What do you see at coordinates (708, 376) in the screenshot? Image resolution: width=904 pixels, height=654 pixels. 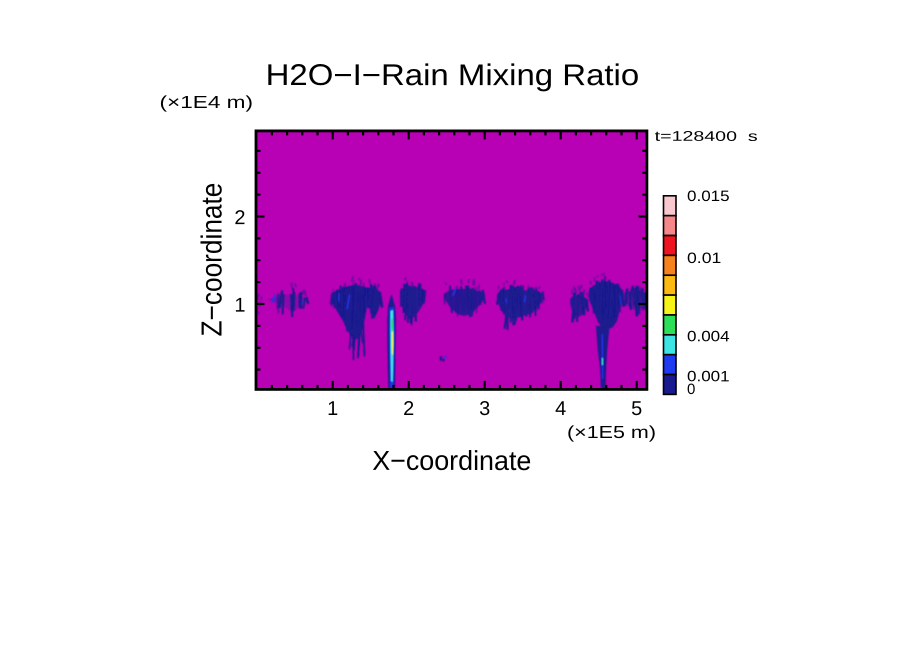 I see `svg-text: 0.001` at bounding box center [708, 376].